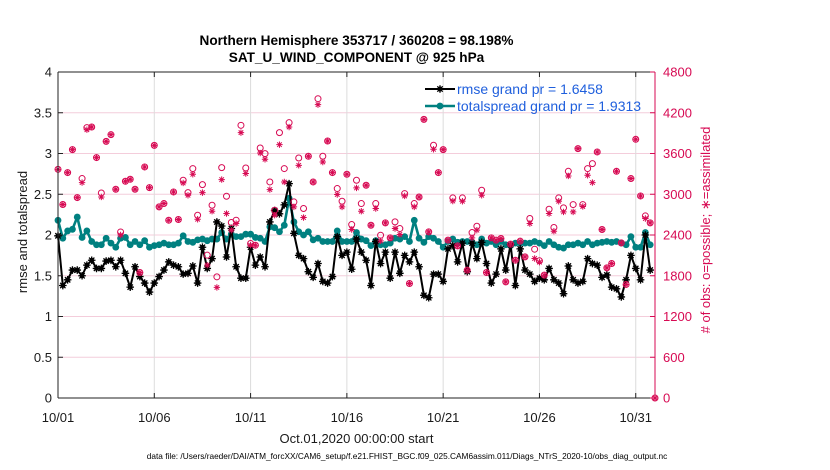 The height and width of the screenshot is (470, 830). What do you see at coordinates (43, 275) in the screenshot?
I see `y-tick-label-left: 1.5` at bounding box center [43, 275].